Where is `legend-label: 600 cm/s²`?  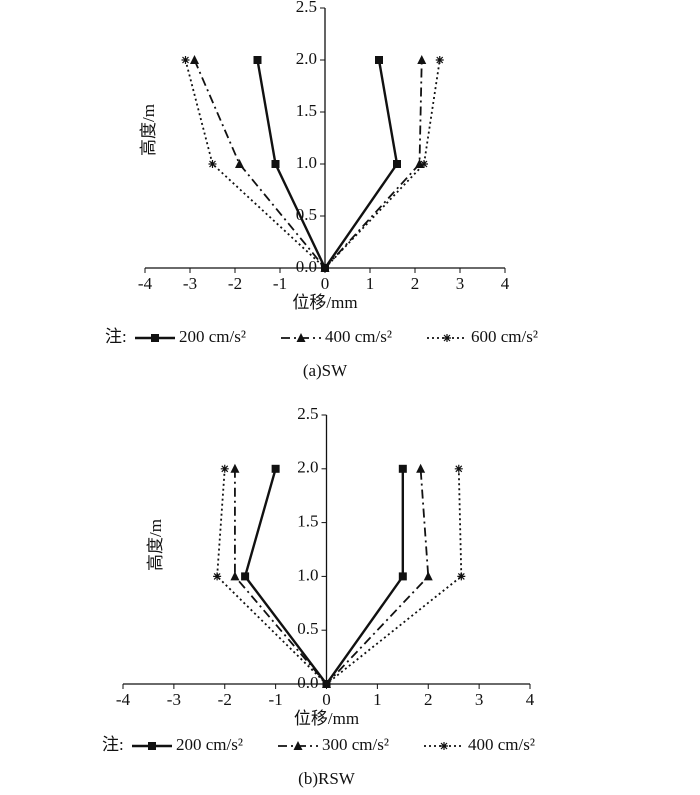
legend-label: 600 cm/s² is located at coordinates (504, 336).